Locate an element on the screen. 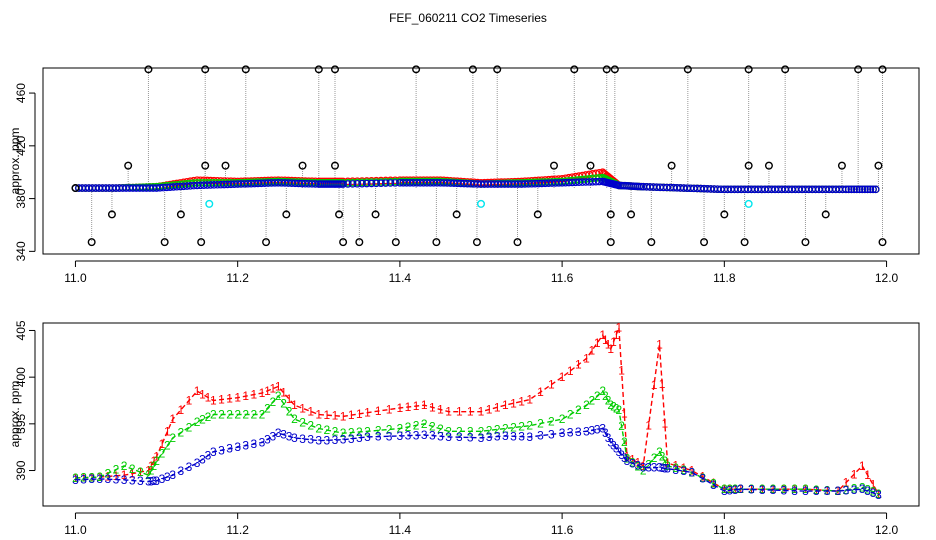  bottom-x-tick-label: 11.4 is located at coordinates (400, 530).